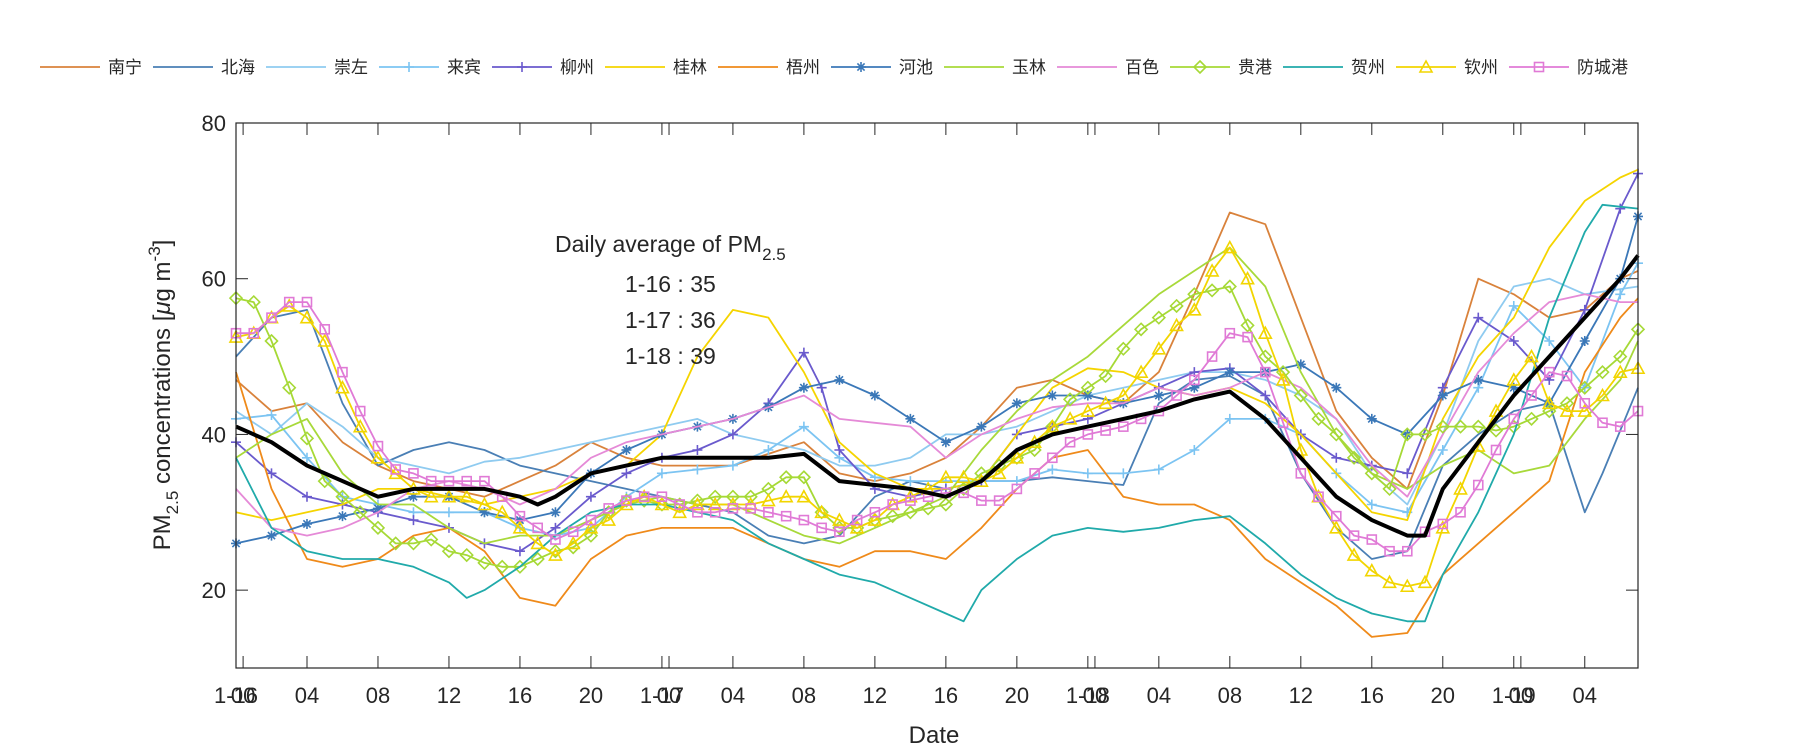  What do you see at coordinates (1568, 67) in the screenshot?
I see `legend-item: 防城港` at bounding box center [1568, 67].